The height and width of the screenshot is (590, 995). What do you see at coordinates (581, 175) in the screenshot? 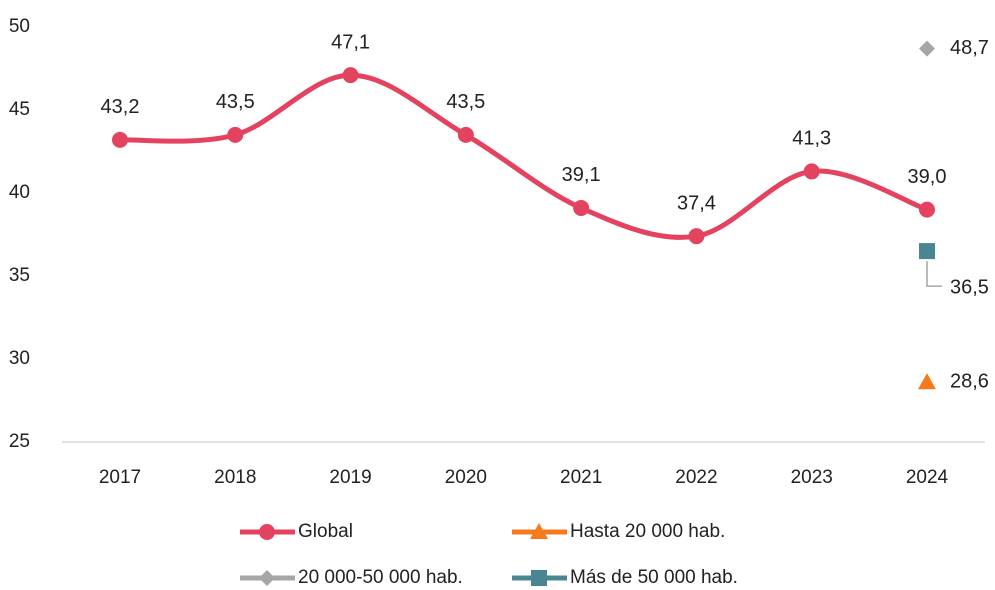
I see `data-label: 39,1` at bounding box center [581, 175].